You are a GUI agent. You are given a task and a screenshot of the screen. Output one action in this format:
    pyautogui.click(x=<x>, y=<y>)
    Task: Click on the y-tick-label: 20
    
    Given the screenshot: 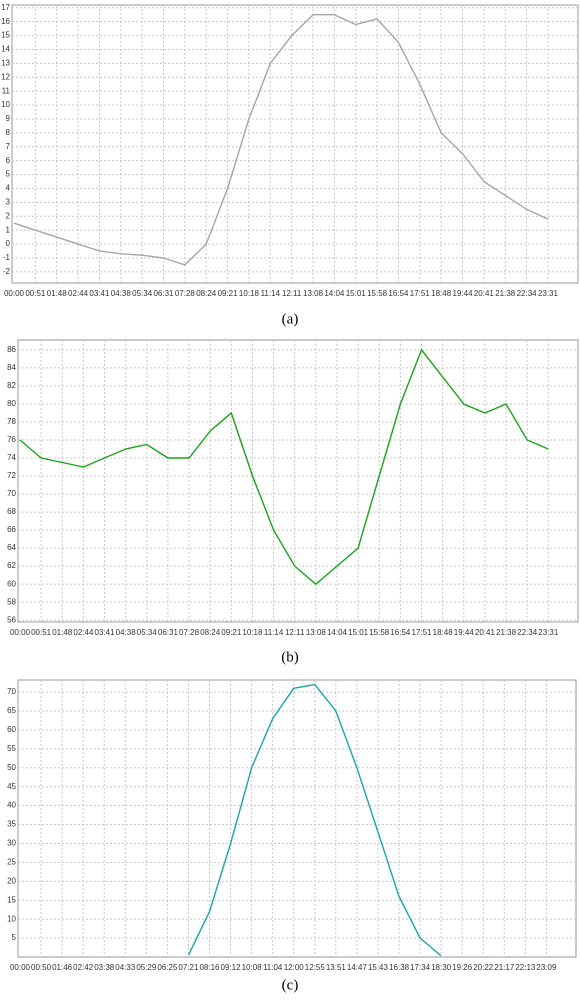 What is the action you would take?
    pyautogui.click(x=11, y=880)
    